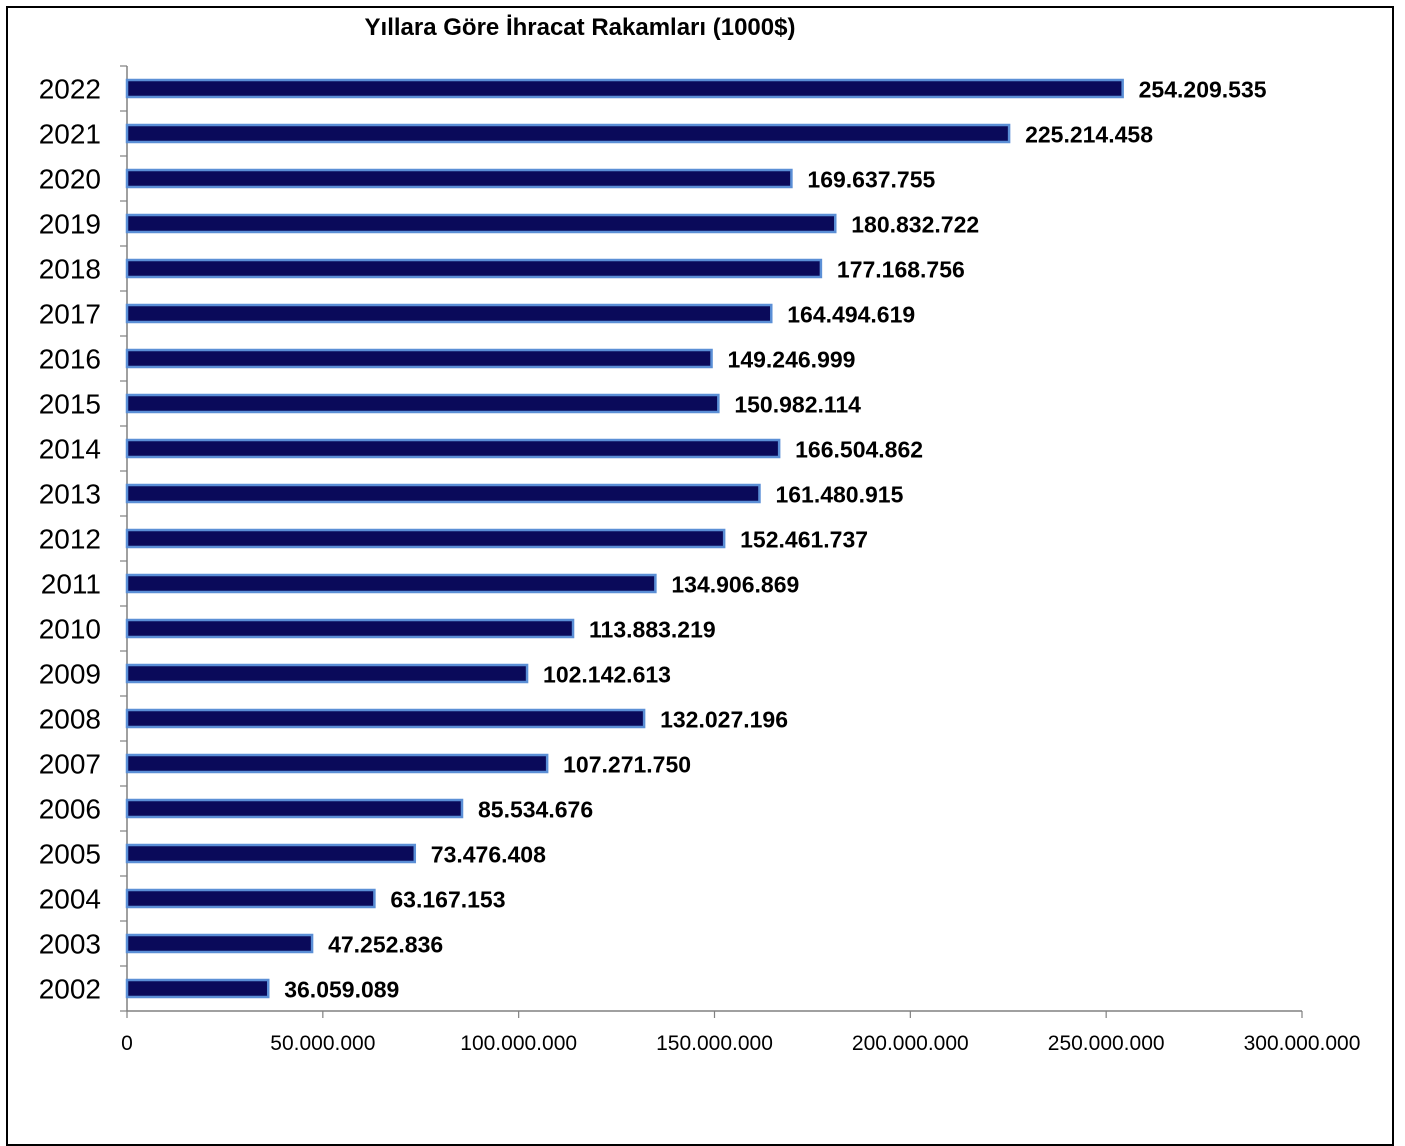 The width and height of the screenshot is (1405, 1146). What do you see at coordinates (391, 583) in the screenshot?
I see `bar-2011` at bounding box center [391, 583].